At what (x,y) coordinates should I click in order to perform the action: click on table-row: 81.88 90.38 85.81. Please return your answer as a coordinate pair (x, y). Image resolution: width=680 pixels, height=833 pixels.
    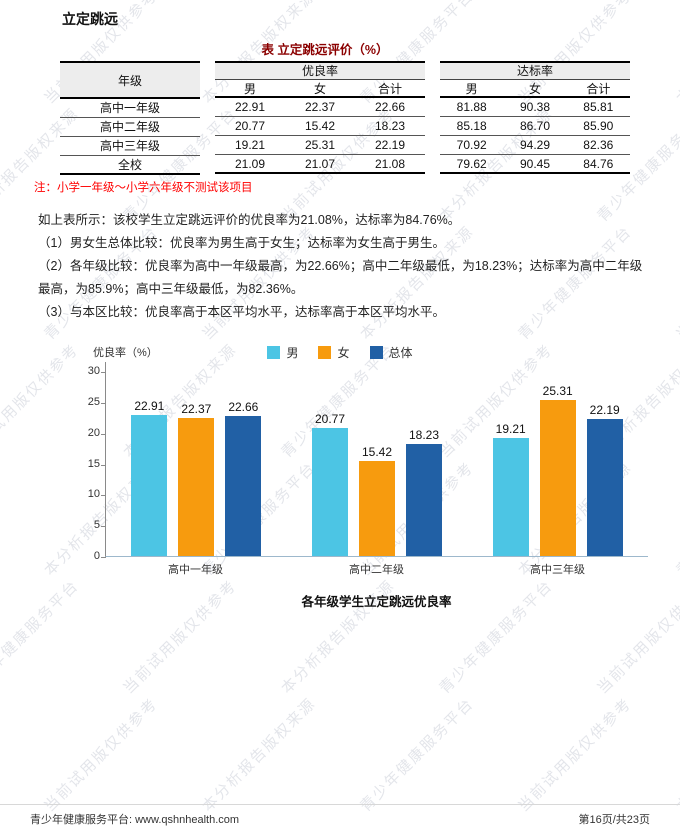
    Looking at the image, I should click on (535, 107).